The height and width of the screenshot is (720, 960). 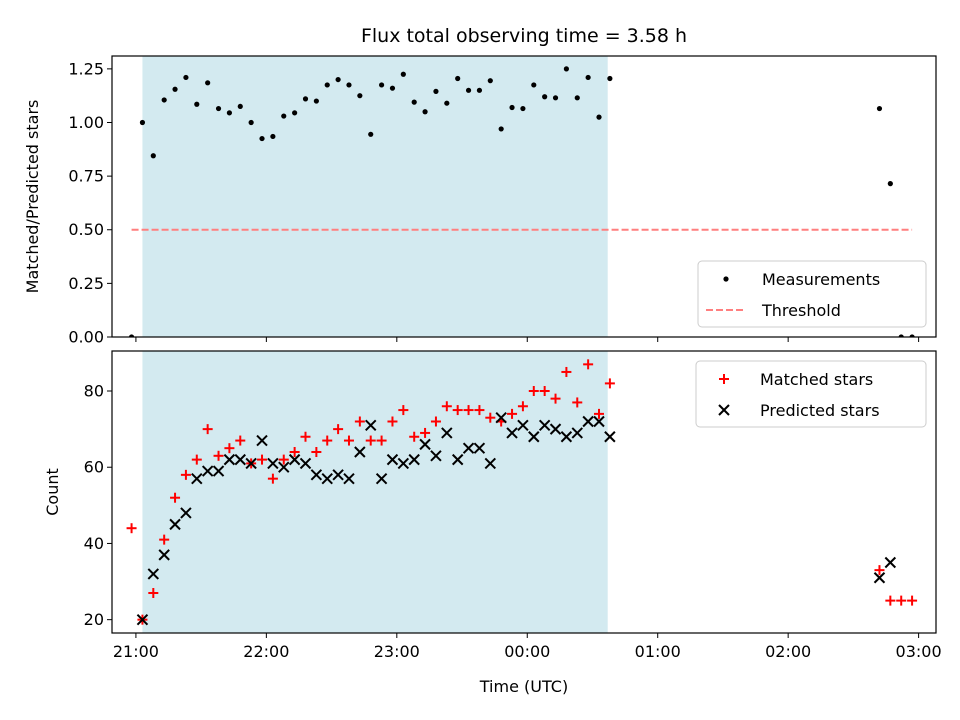 I want to click on y-tick-label: 1.25, so click(x=86, y=68).